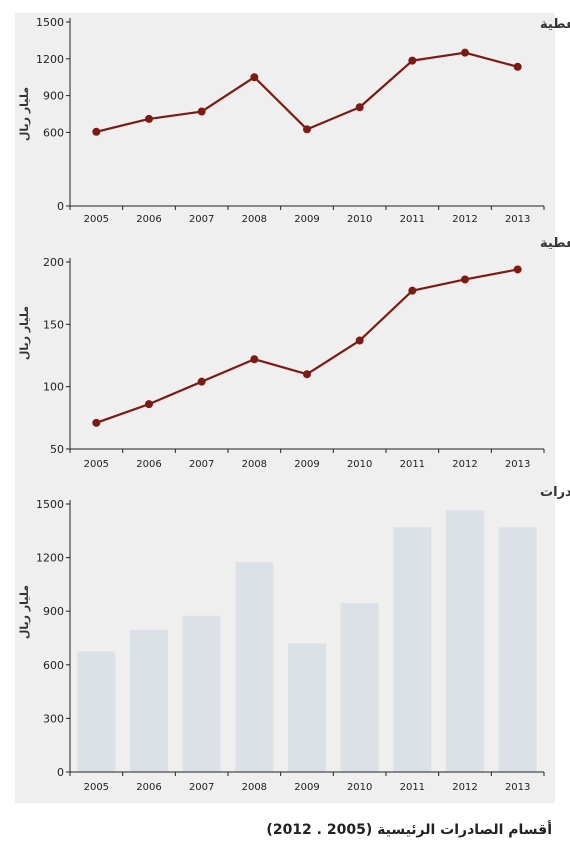  What do you see at coordinates (53, 262) in the screenshot?
I see `y-tick-label: 200` at bounding box center [53, 262].